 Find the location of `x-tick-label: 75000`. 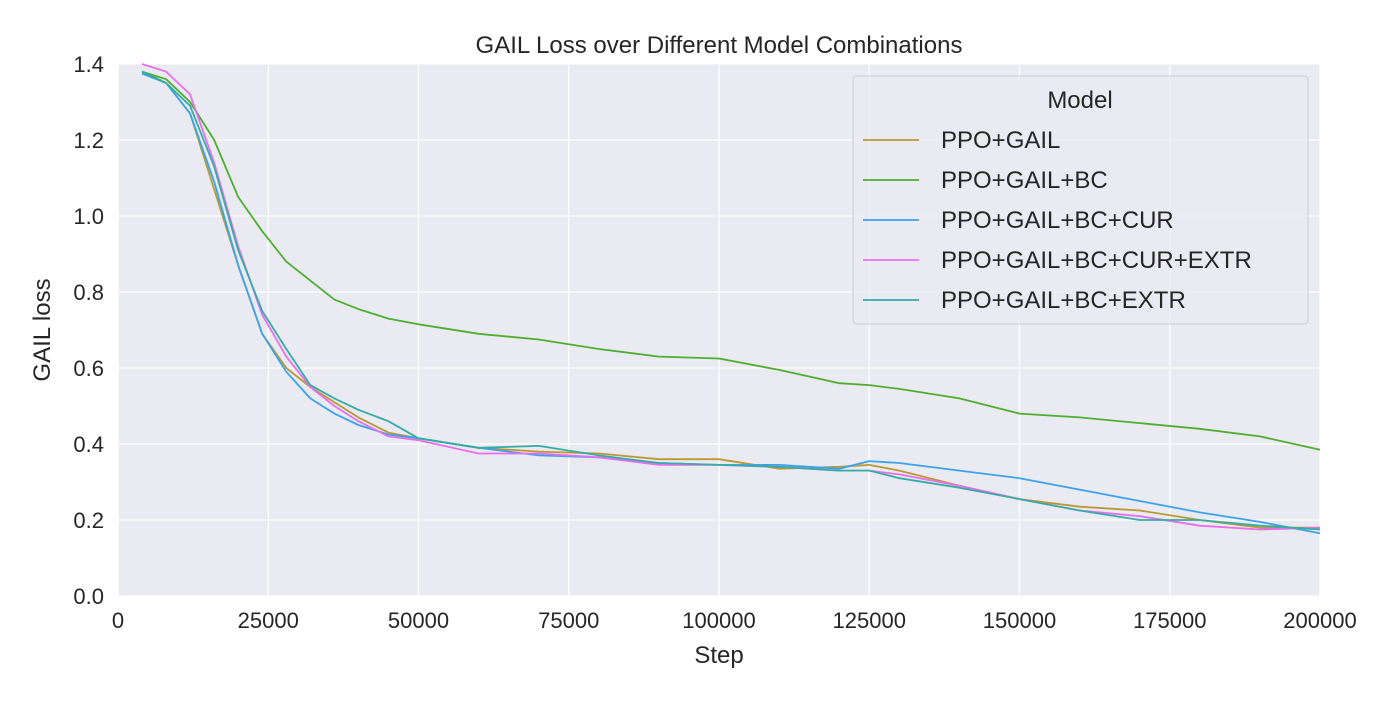

x-tick-label: 75000 is located at coordinates (568, 620).